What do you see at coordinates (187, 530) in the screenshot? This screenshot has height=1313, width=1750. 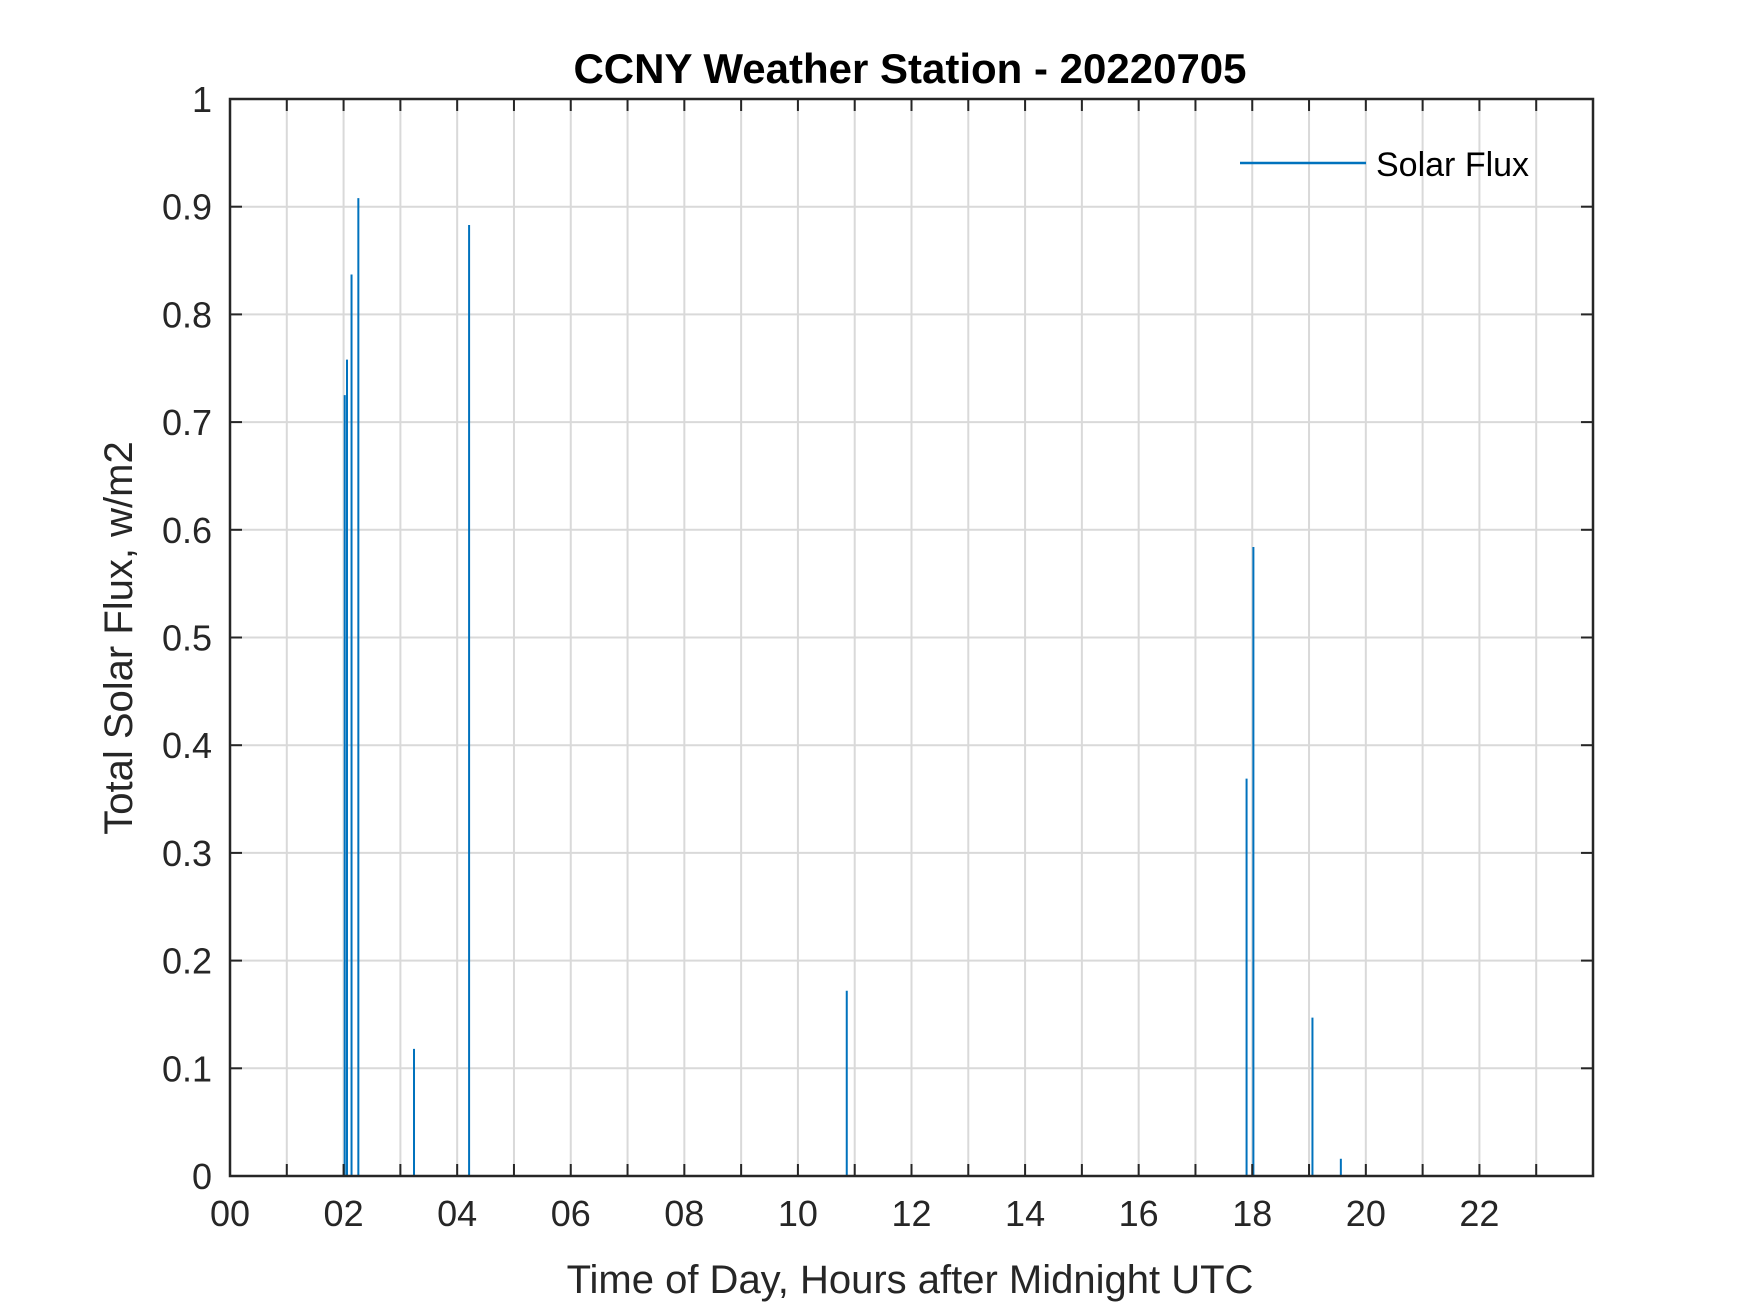 I see `y-tick-label: 0.6` at bounding box center [187, 530].